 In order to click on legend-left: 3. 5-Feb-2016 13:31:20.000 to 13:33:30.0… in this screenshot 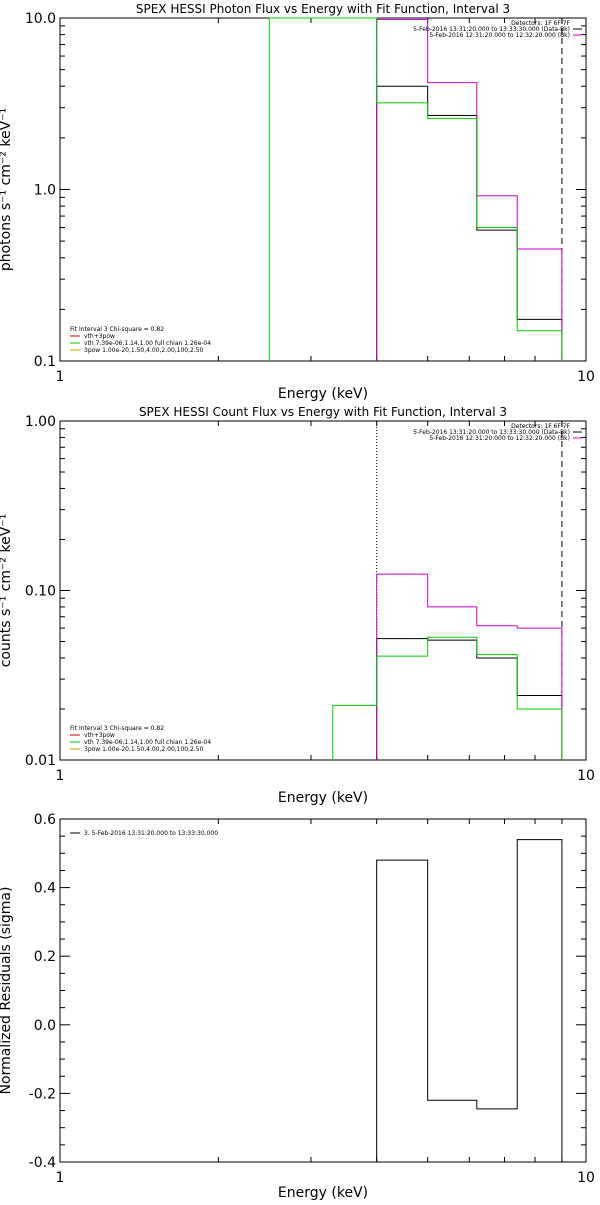, I will do `click(144, 833)`.